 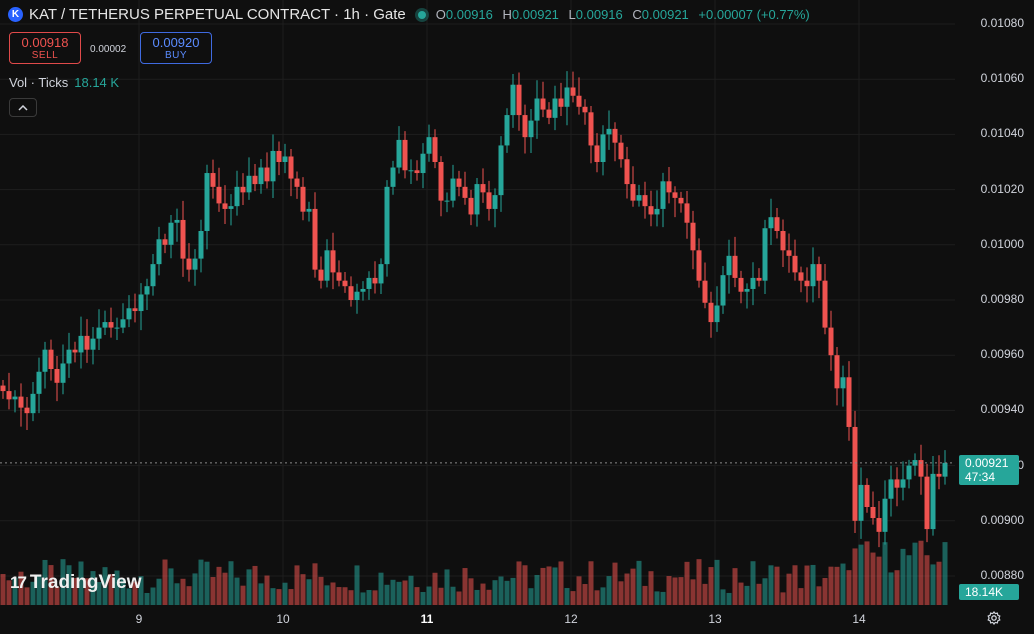 What do you see at coordinates (176, 48) in the screenshot?
I see `buy-button: 0.00920 BUY` at bounding box center [176, 48].